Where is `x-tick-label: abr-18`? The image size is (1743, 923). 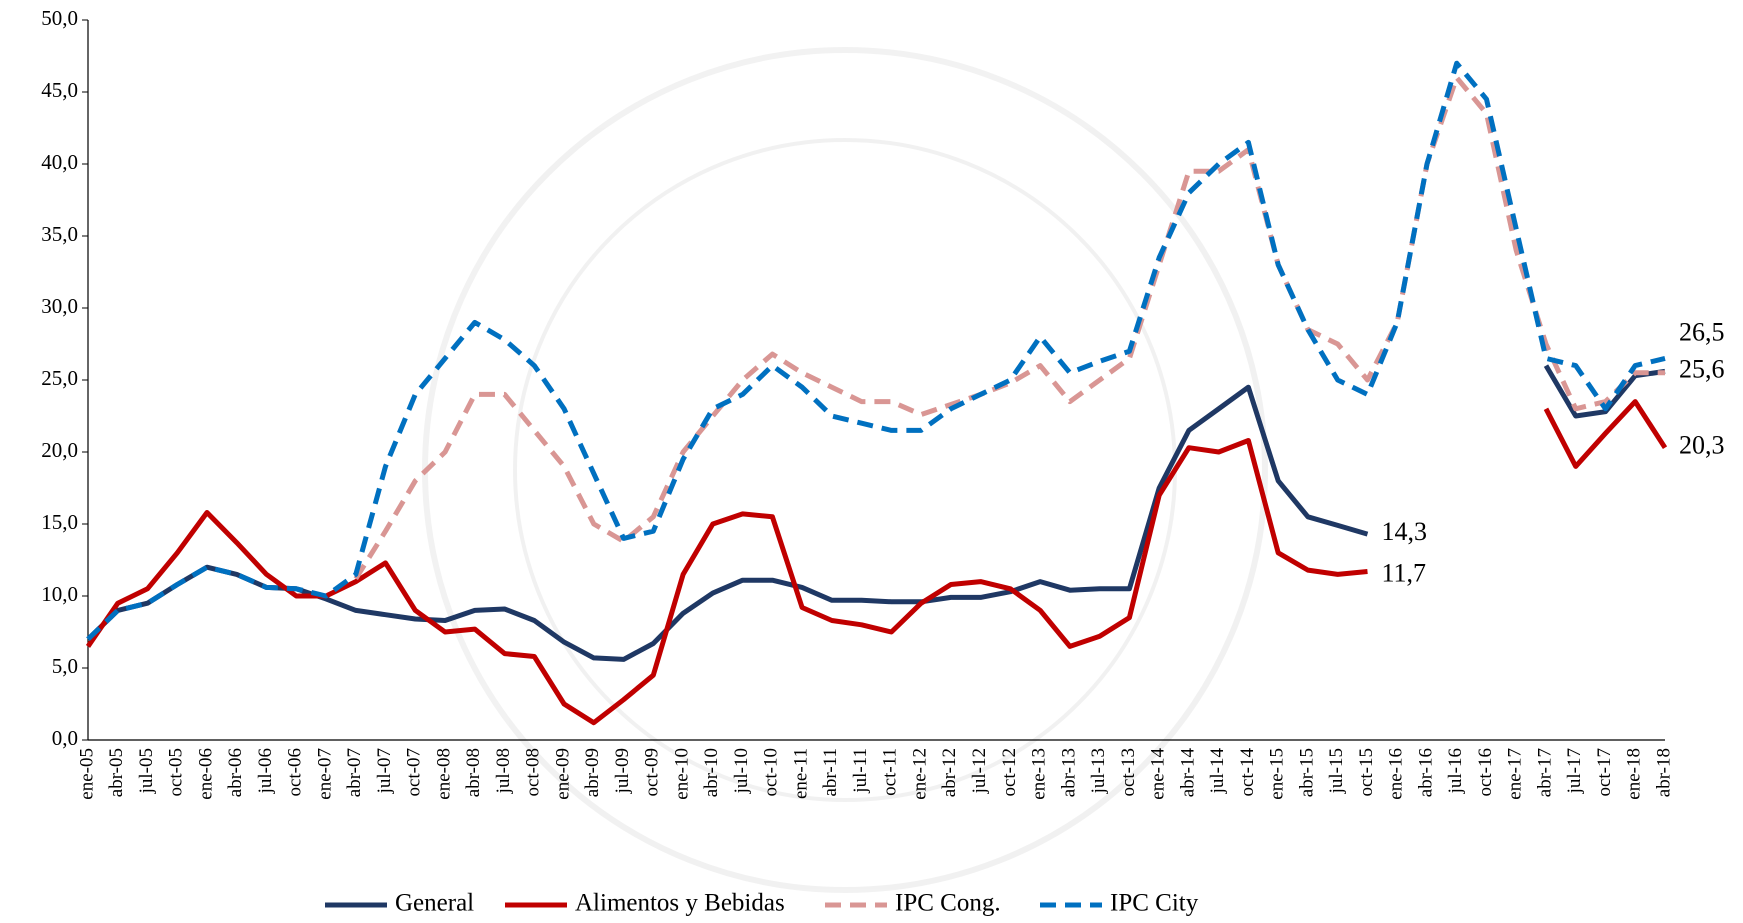
x-tick-label: abr-18 is located at coordinates (1663, 772).